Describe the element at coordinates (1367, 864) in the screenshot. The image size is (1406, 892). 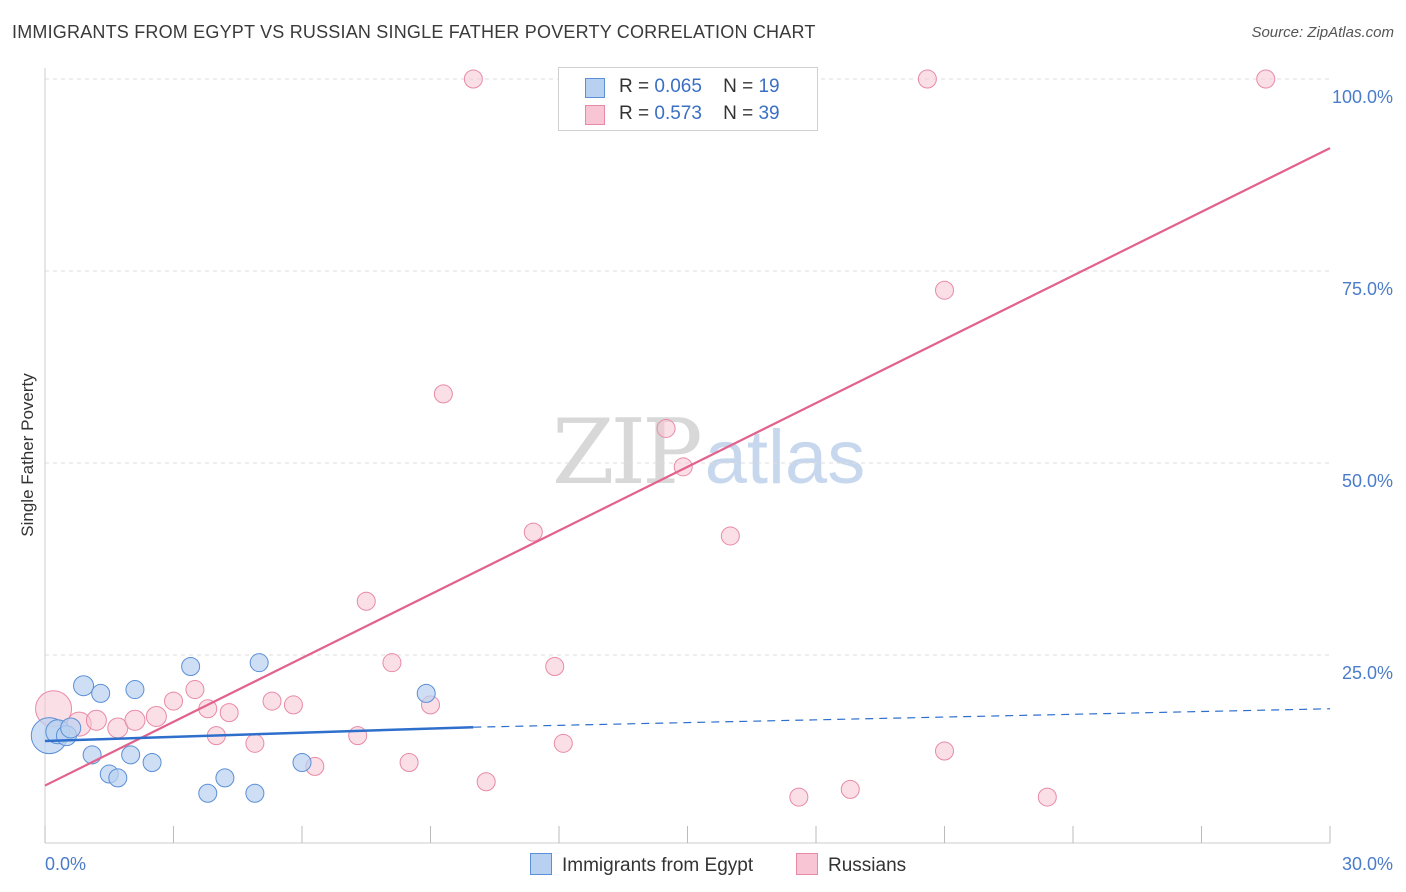
I see `x-tick-label: 30.0%` at that location.